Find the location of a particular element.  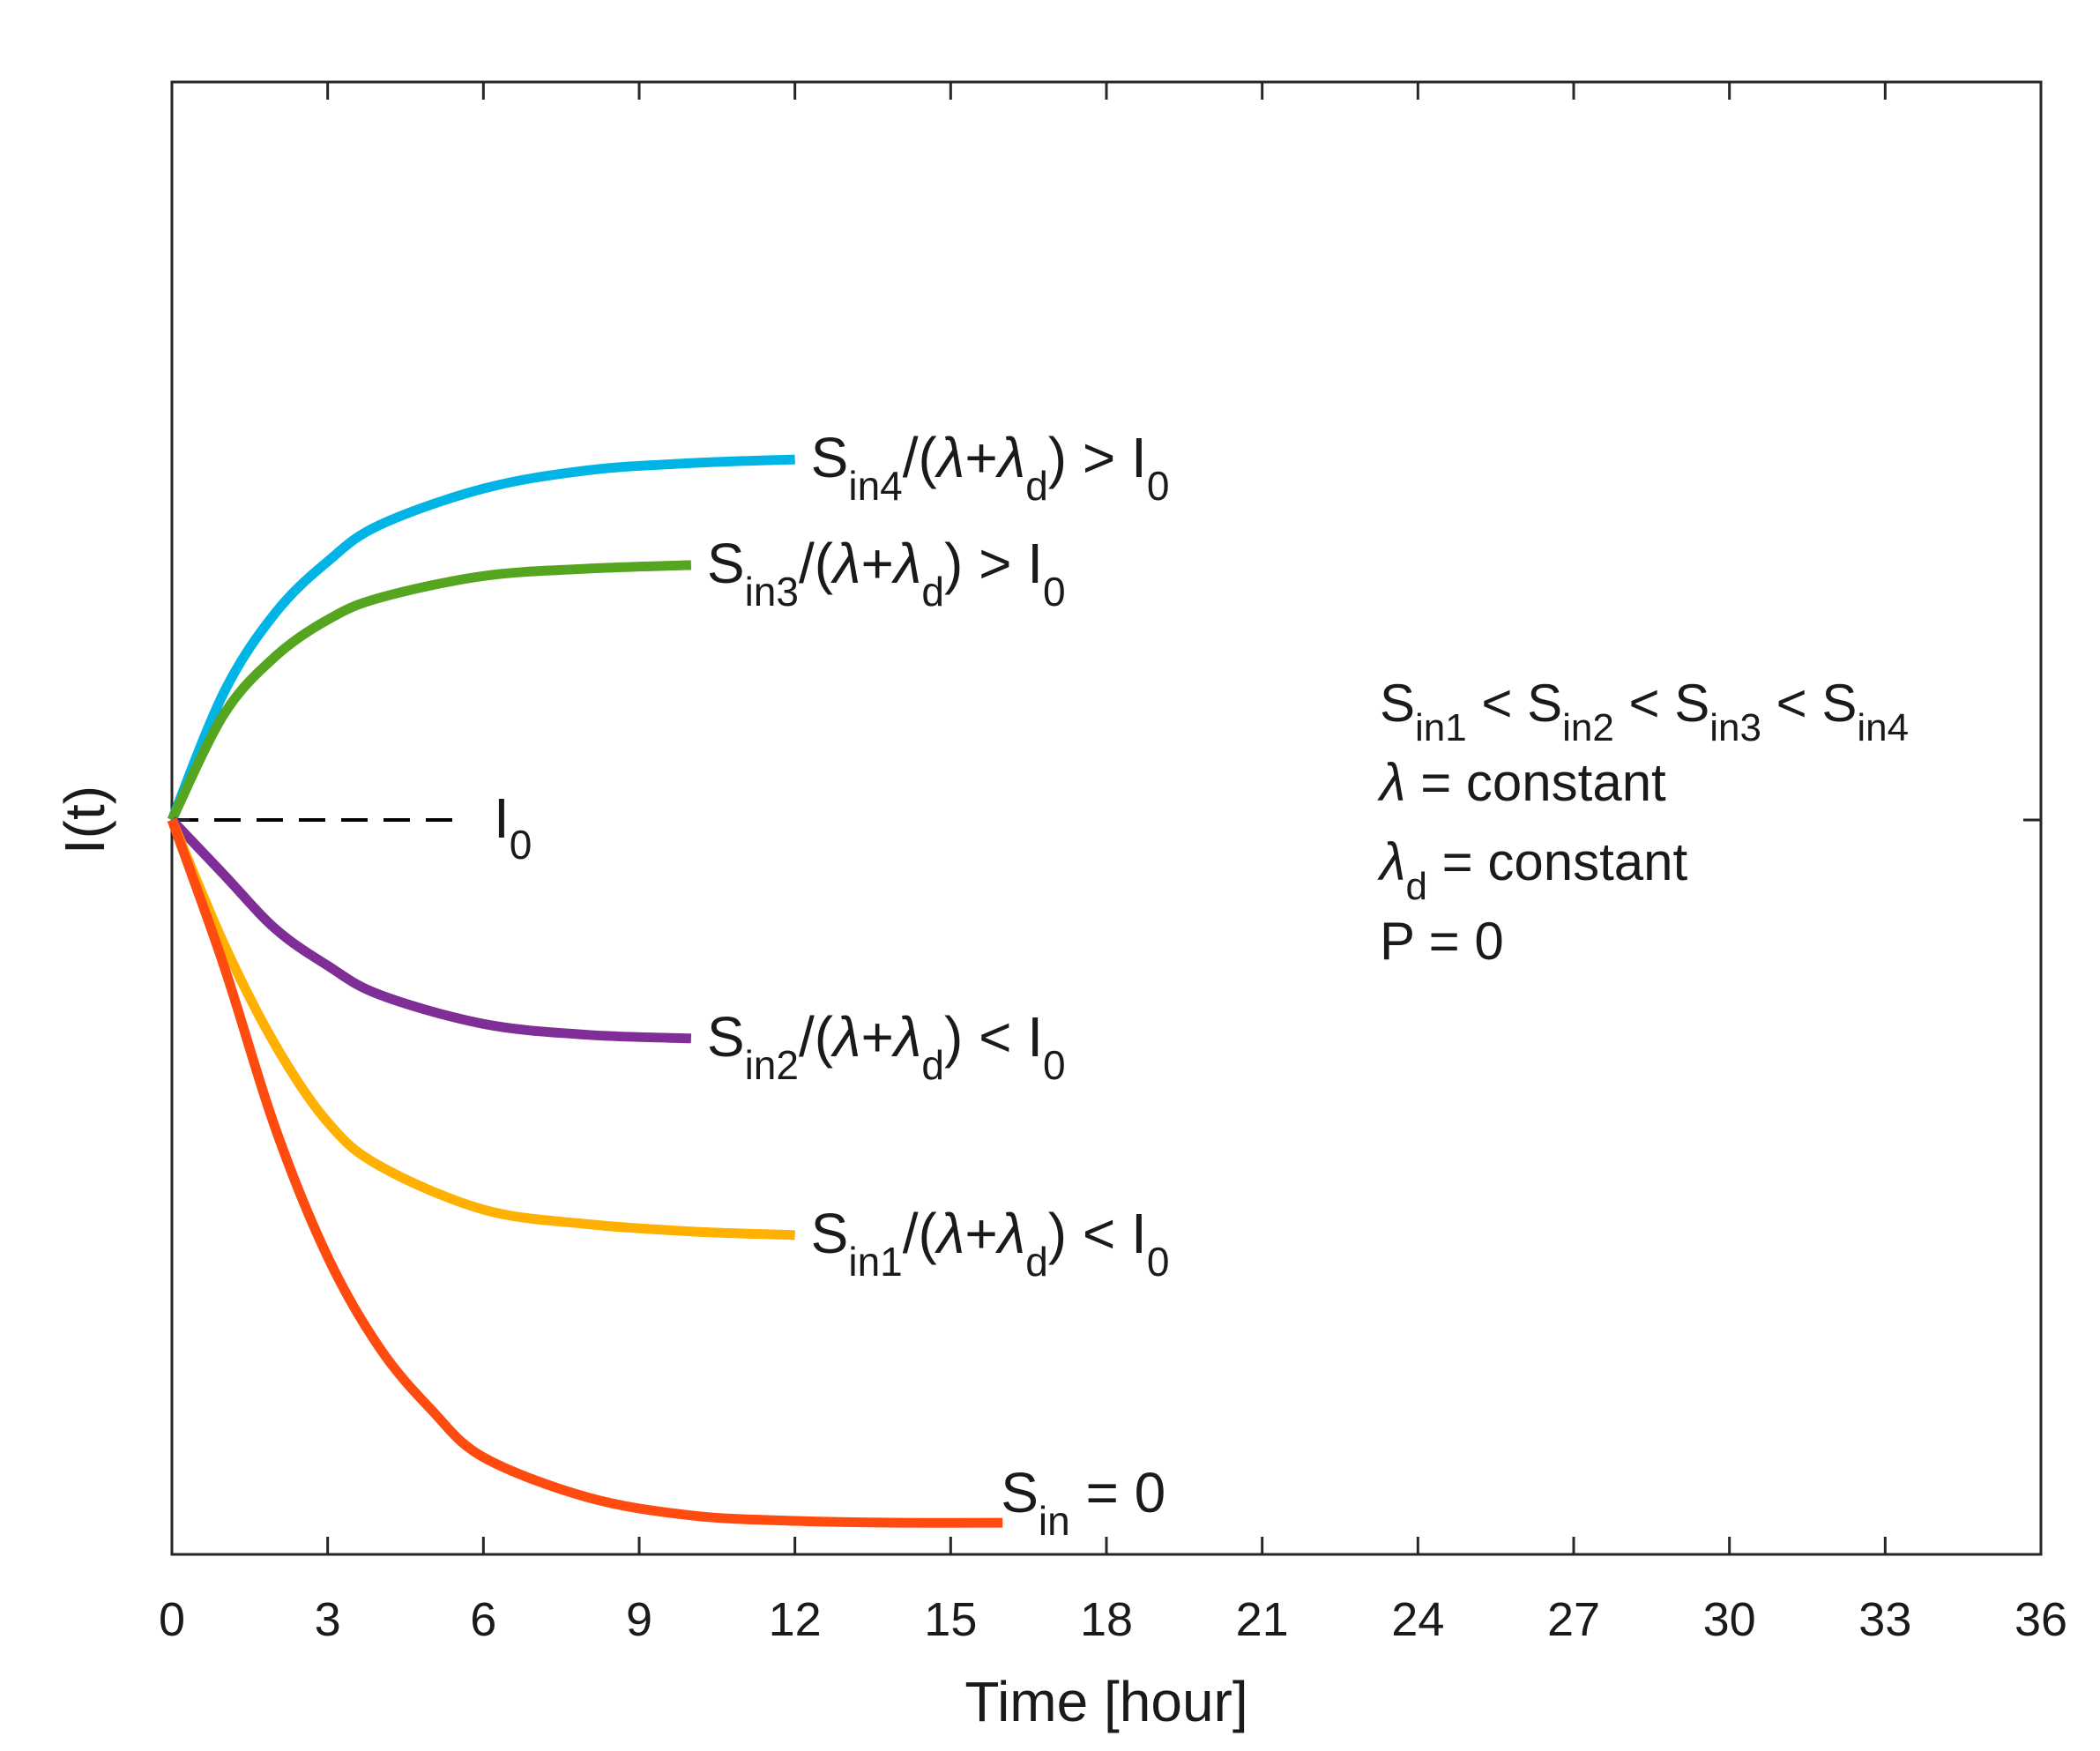

x-tick-label: 21 is located at coordinates (1262, 1619).